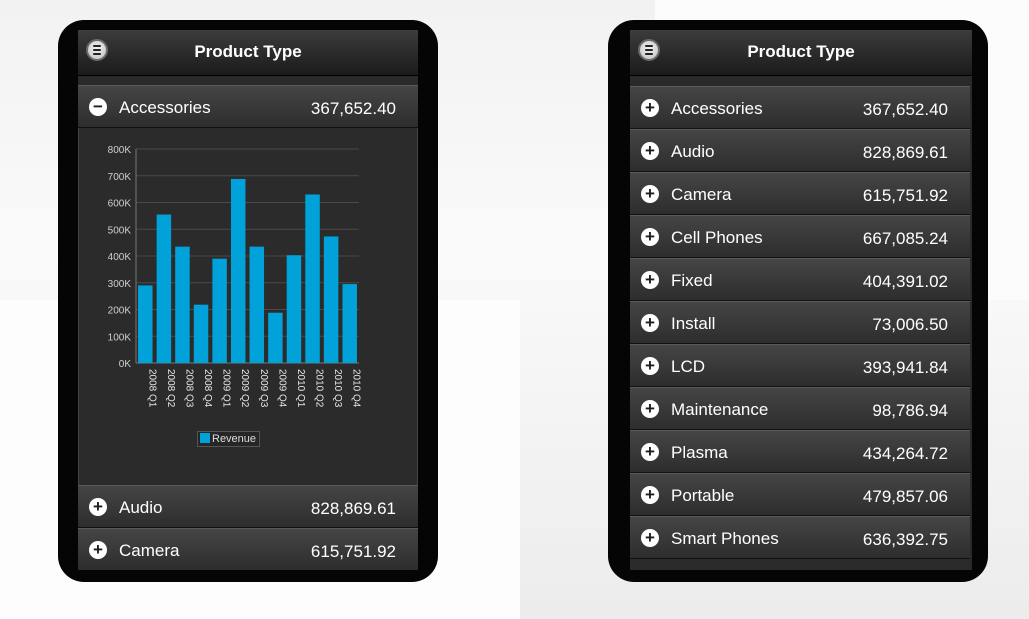  What do you see at coordinates (905, 539) in the screenshot?
I see `list-item-value: 636,392.75` at bounding box center [905, 539].